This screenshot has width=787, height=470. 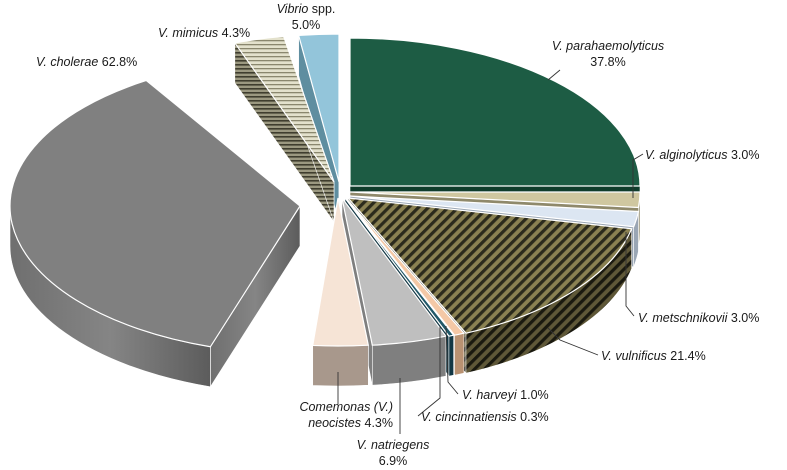 I want to click on label-species: V. natriegens, so click(x=393, y=445).